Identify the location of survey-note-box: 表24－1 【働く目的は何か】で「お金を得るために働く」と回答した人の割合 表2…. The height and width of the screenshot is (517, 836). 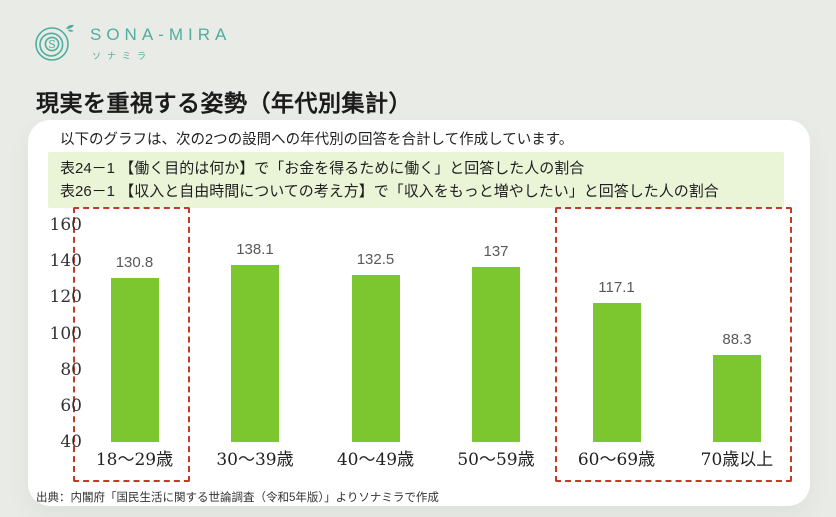
(416, 180).